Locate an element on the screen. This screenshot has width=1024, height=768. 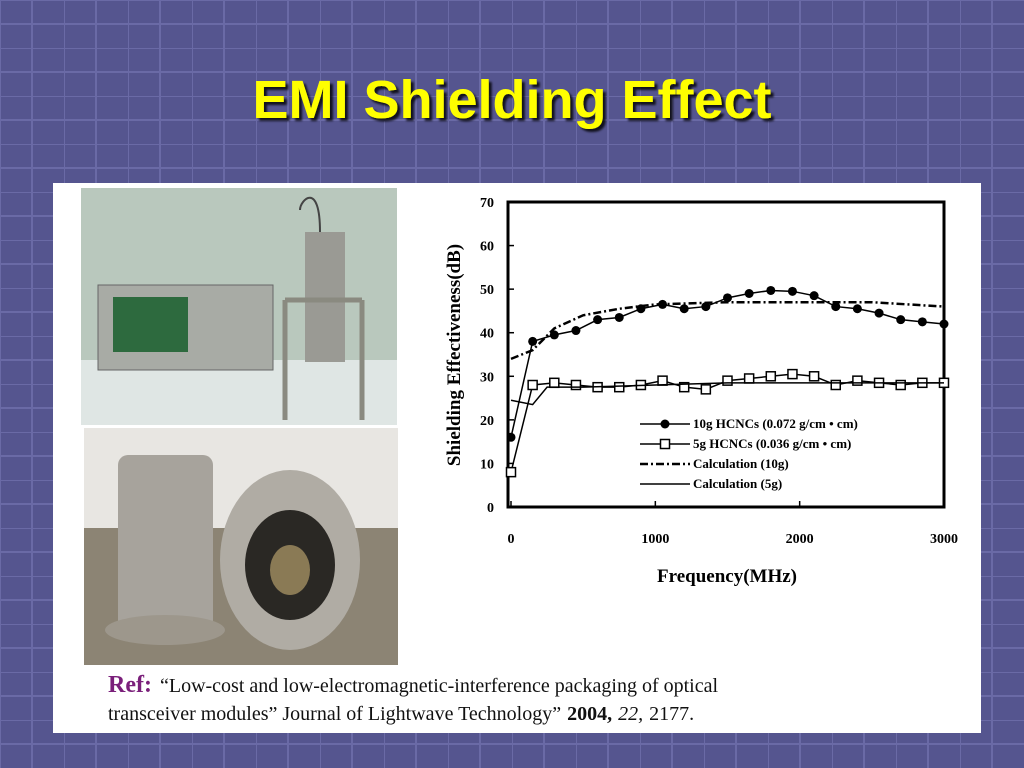
y-tick-label: 50 is located at coordinates (487, 290).